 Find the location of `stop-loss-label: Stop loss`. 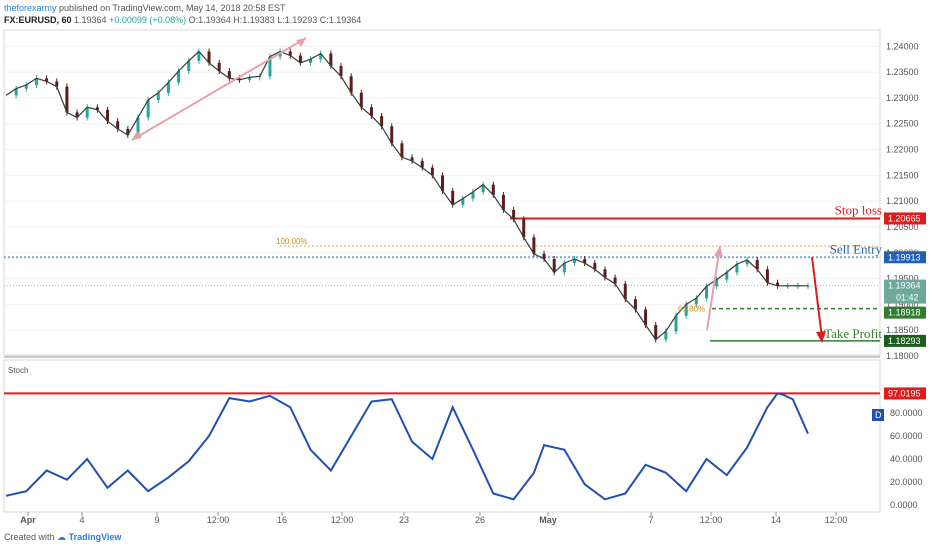

stop-loss-label: Stop loss is located at coordinates (858, 209).